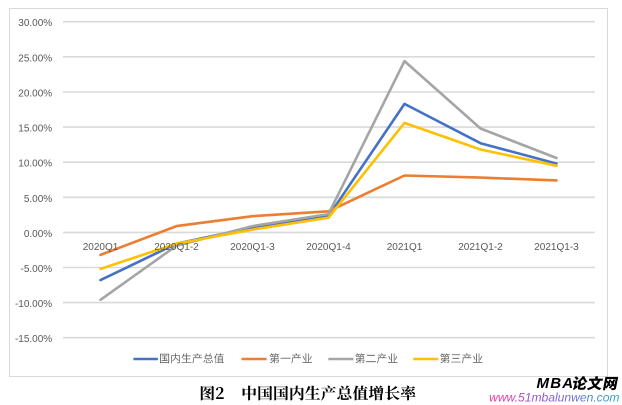  What do you see at coordinates (33, 304) in the screenshot?
I see `svg-text: -10.00%` at bounding box center [33, 304].